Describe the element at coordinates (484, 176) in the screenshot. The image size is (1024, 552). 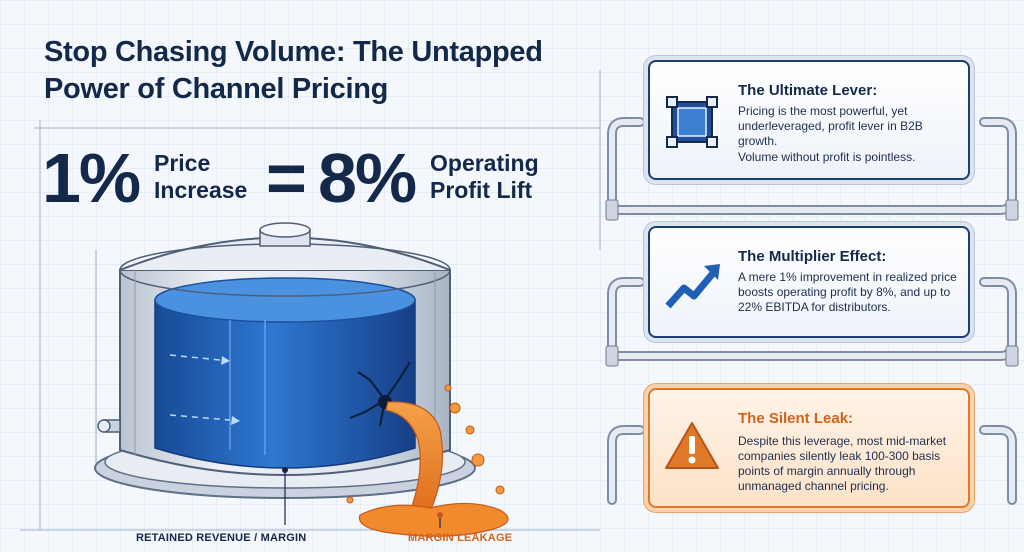
I see `equation-right-label: Operating Profit Lift` at that location.